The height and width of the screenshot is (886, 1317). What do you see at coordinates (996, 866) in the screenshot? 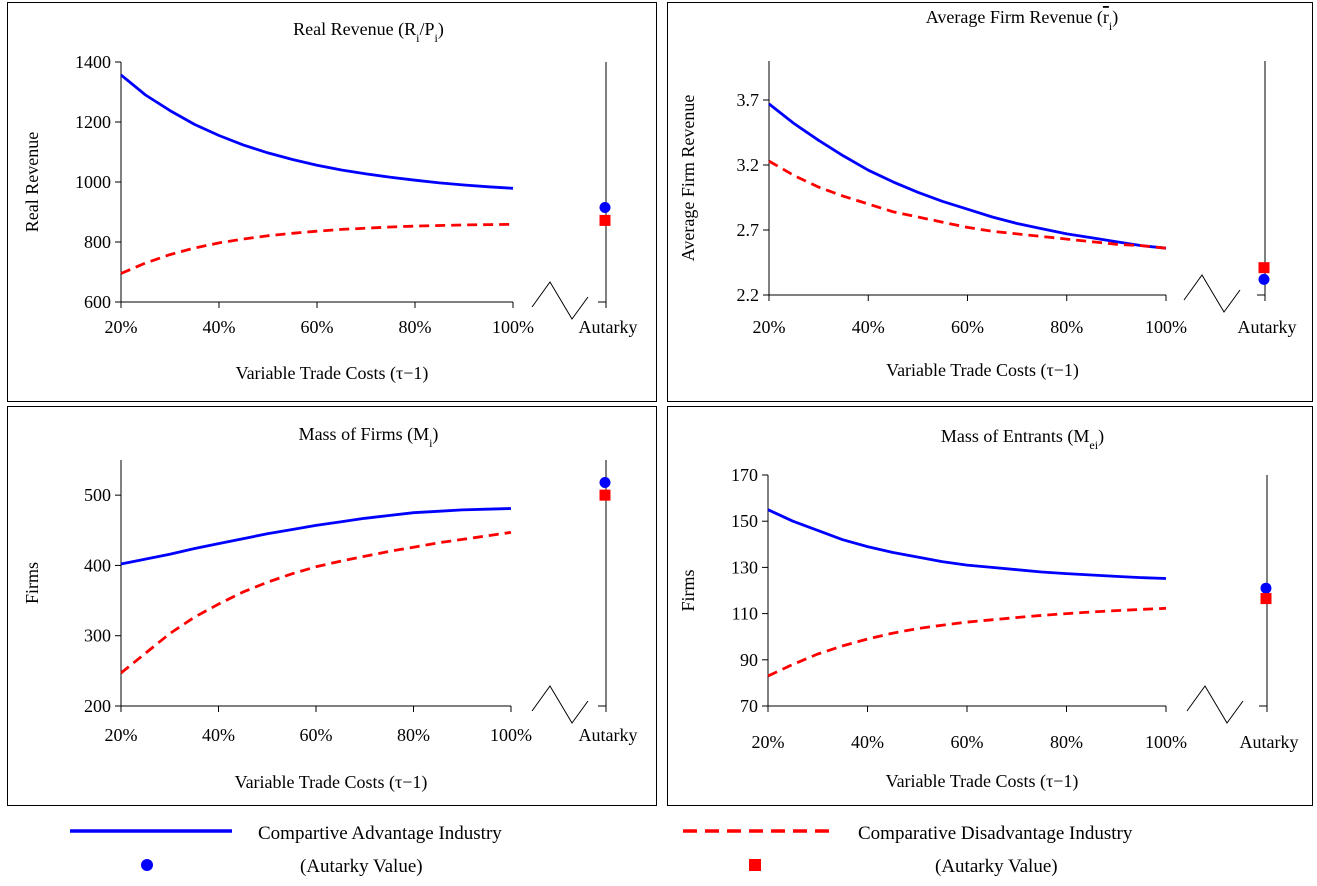
I see `legend-disadvantage-autarky-label: (Autarky Value)` at bounding box center [996, 866].